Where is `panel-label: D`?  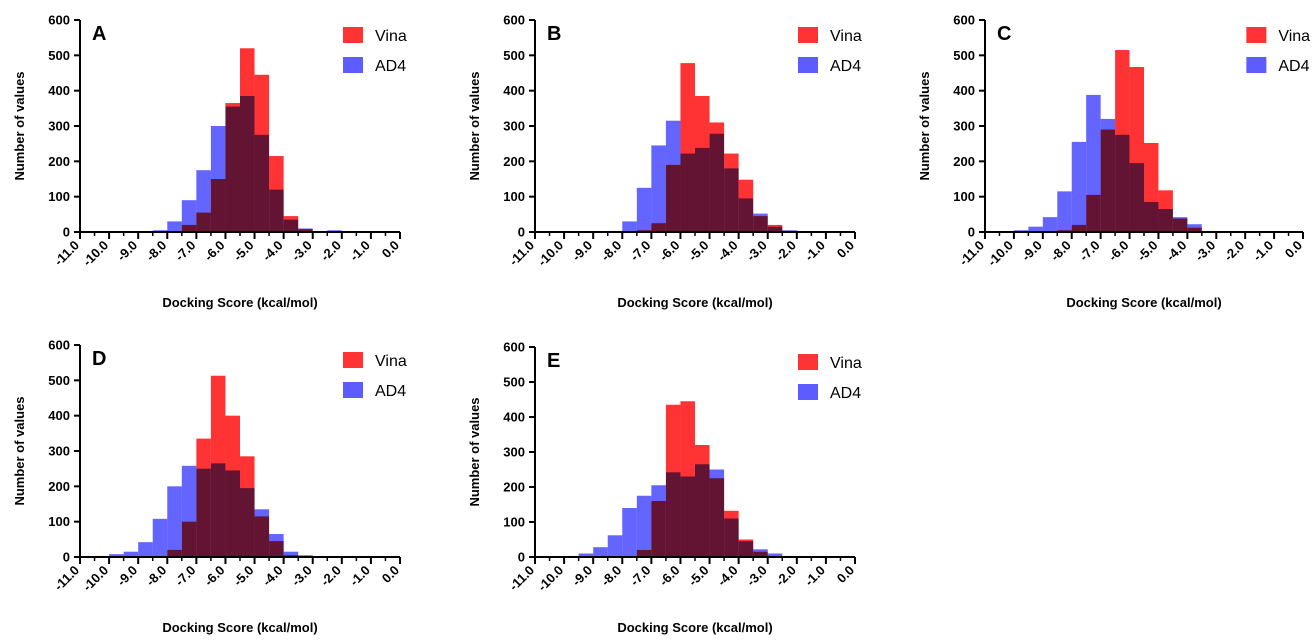 panel-label: D is located at coordinates (99, 359).